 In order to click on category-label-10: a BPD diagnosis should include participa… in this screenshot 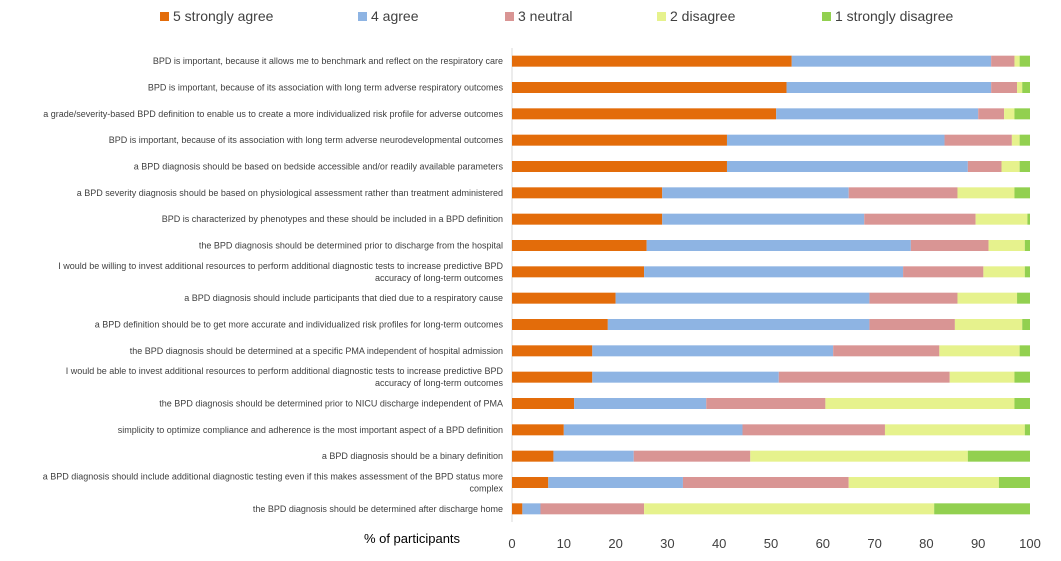, I will do `click(343, 298)`.